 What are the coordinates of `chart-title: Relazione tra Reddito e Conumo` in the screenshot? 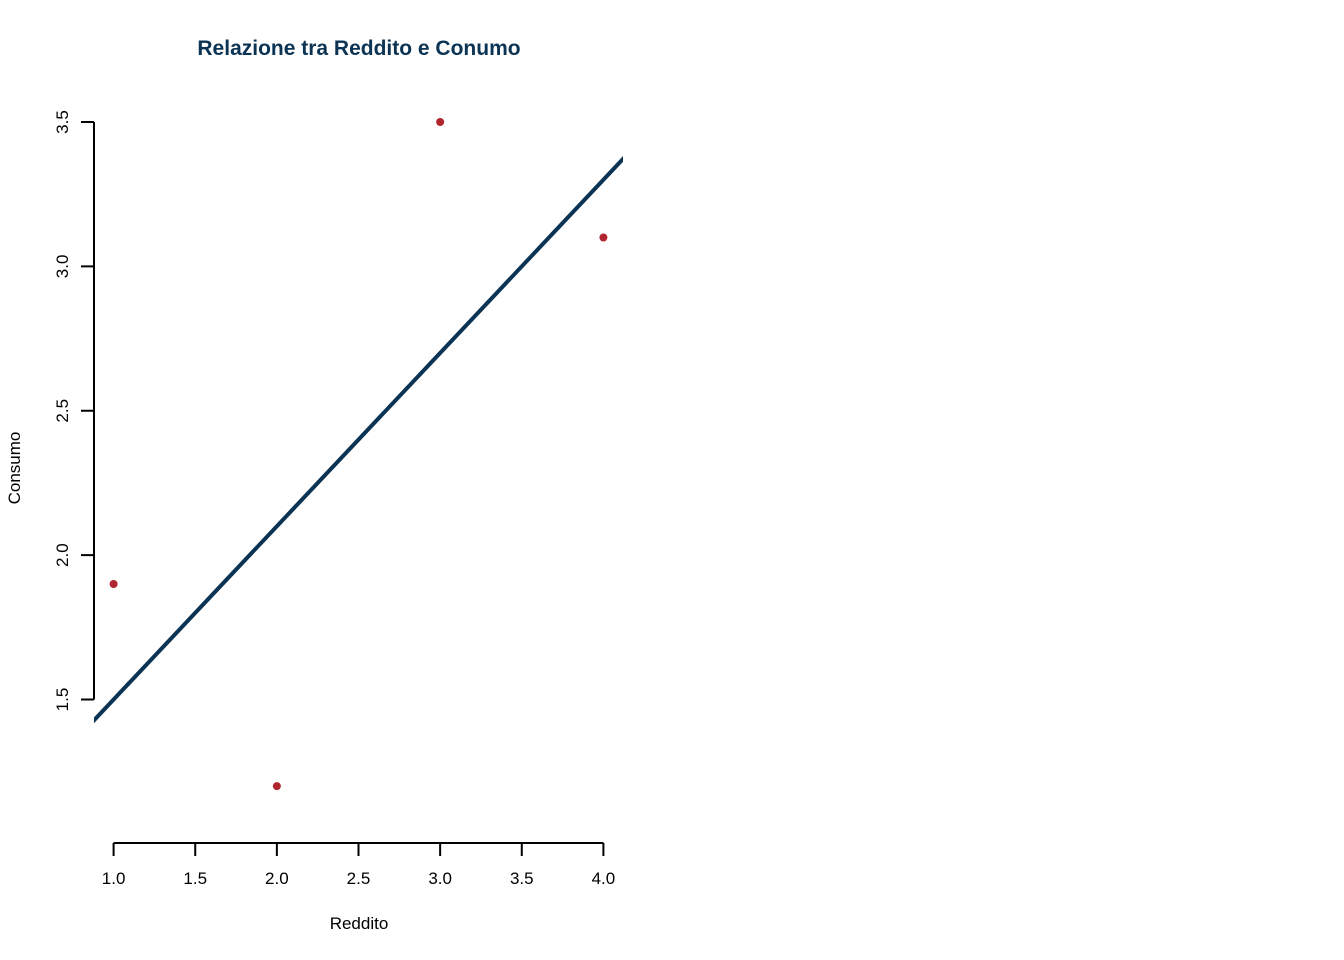 It's located at (358, 48).